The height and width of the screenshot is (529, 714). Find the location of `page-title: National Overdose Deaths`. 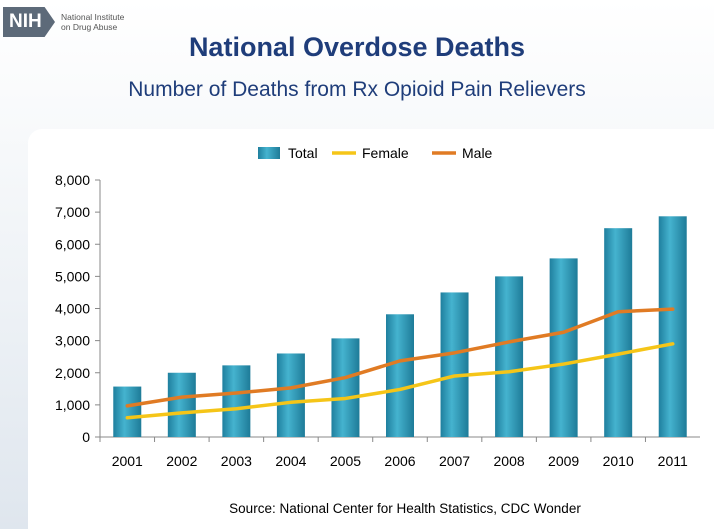

page-title: National Overdose Deaths is located at coordinates (357, 47).